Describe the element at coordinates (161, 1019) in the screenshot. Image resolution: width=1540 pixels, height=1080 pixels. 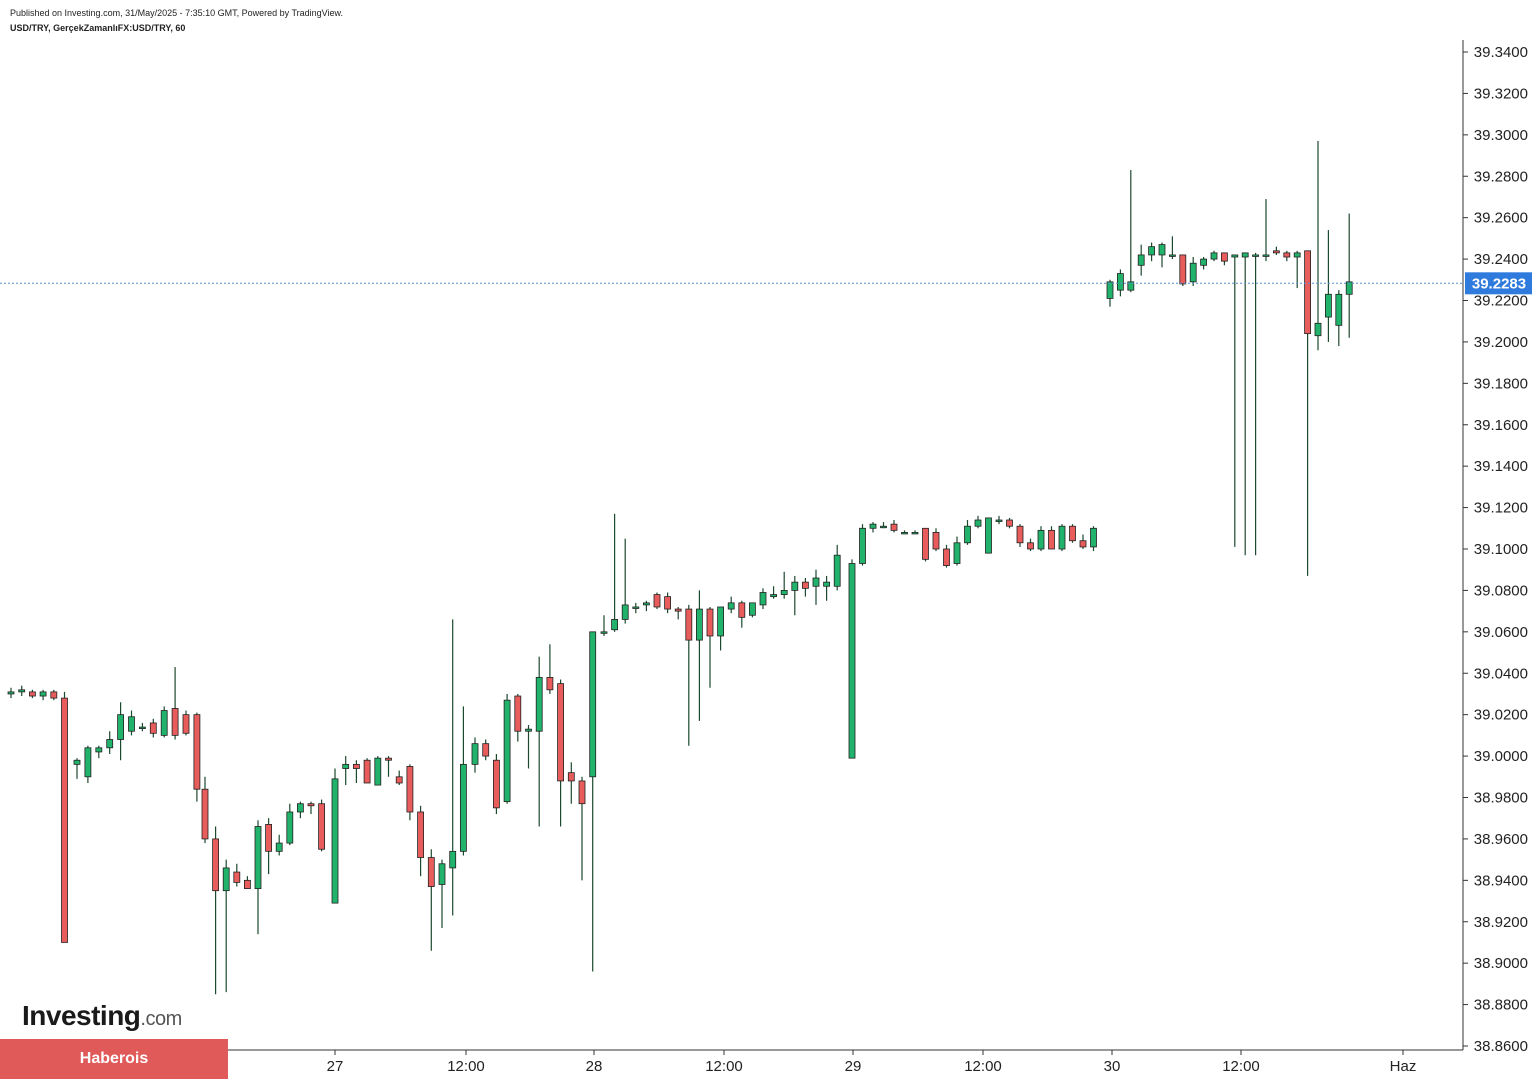
I see `logo-domain: .com` at that location.